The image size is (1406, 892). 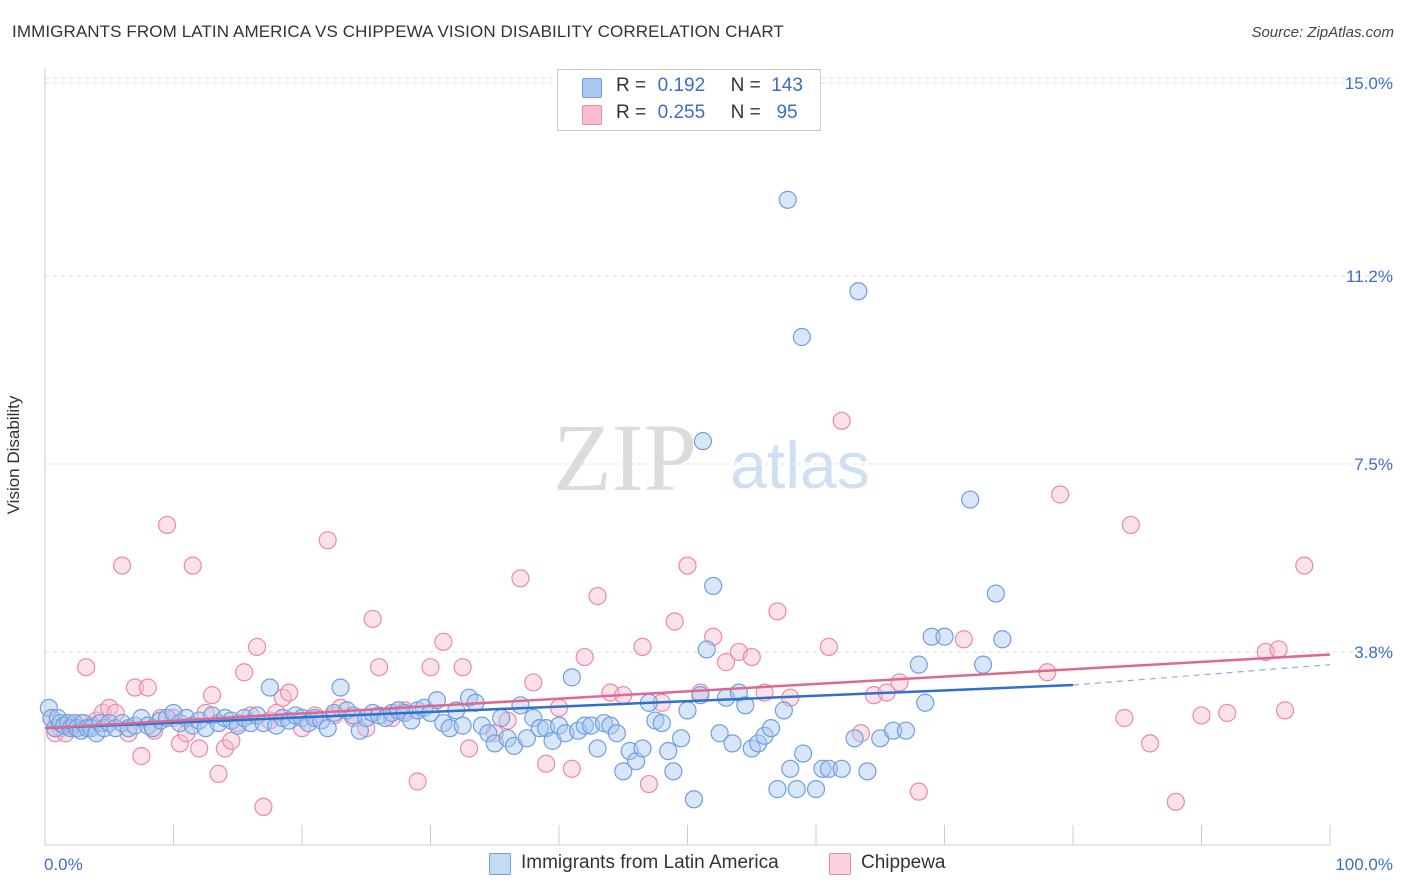 I want to click on y-tick-label: 15.0%, so click(x=1369, y=83).